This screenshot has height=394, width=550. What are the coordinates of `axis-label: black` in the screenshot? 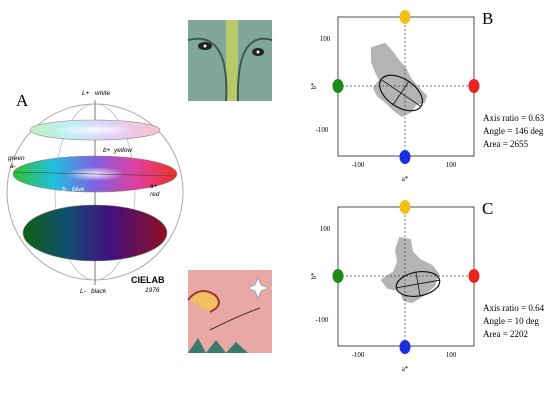 It's located at (99, 291).